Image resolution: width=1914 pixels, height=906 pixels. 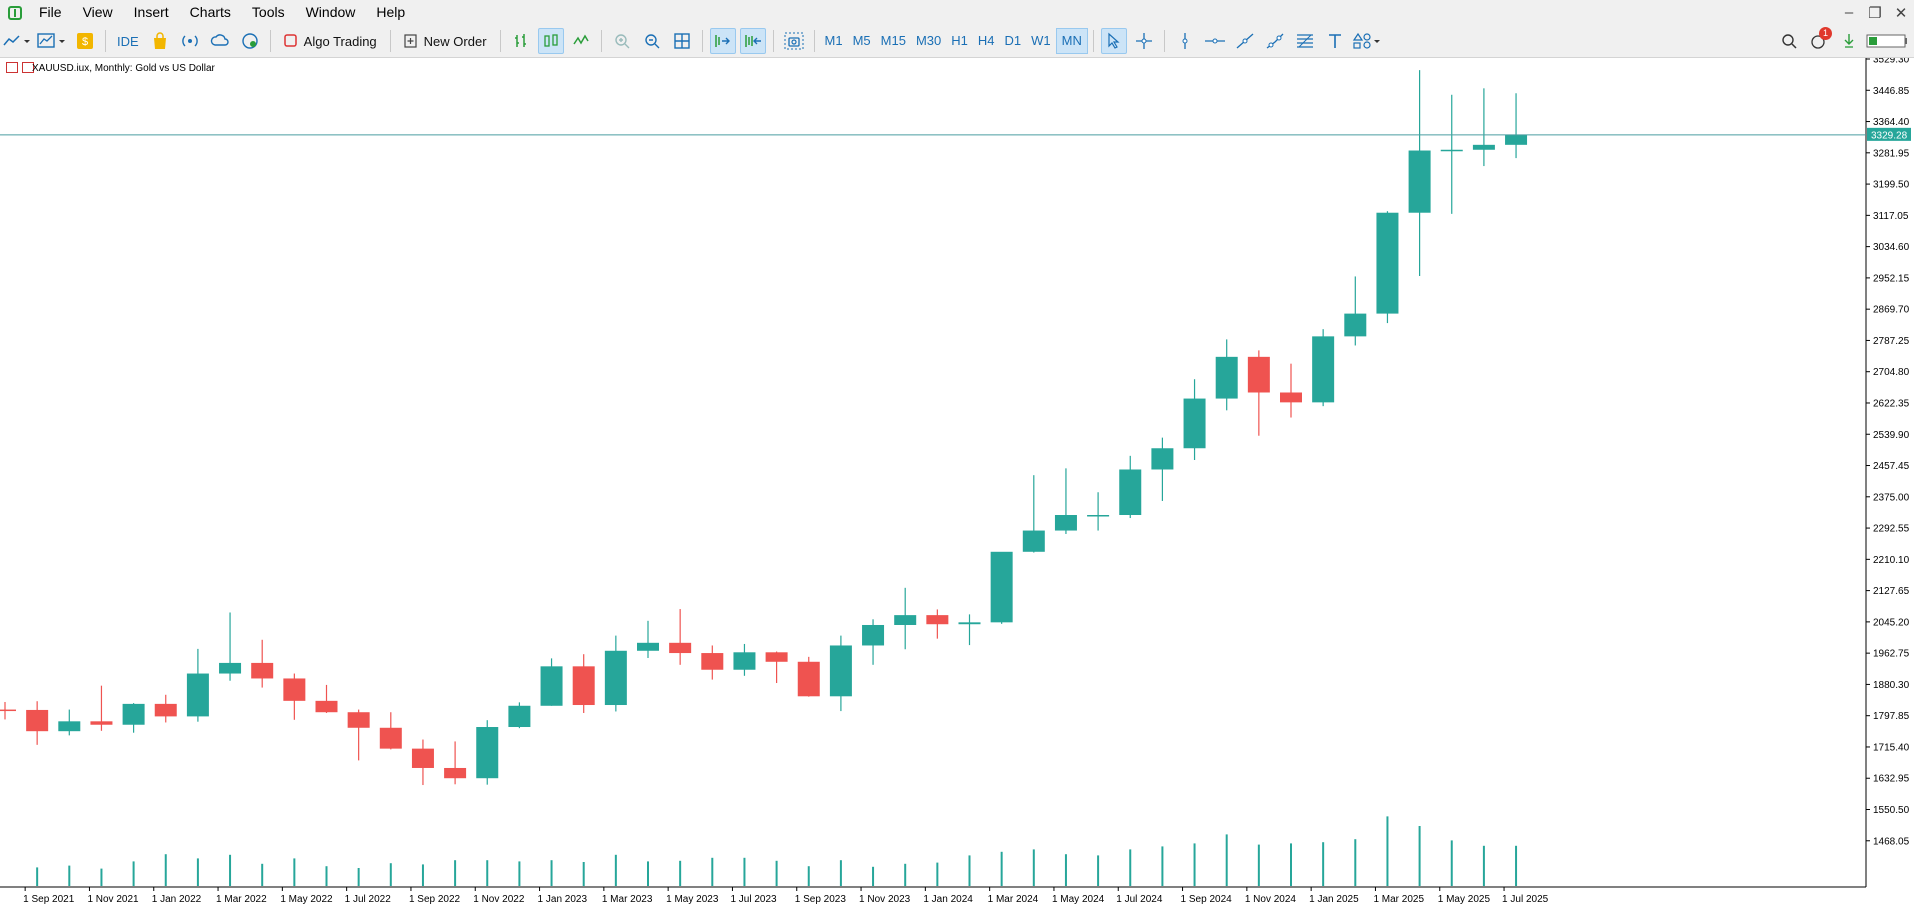 I want to click on timeframe-m30: M30, so click(x=928, y=40).